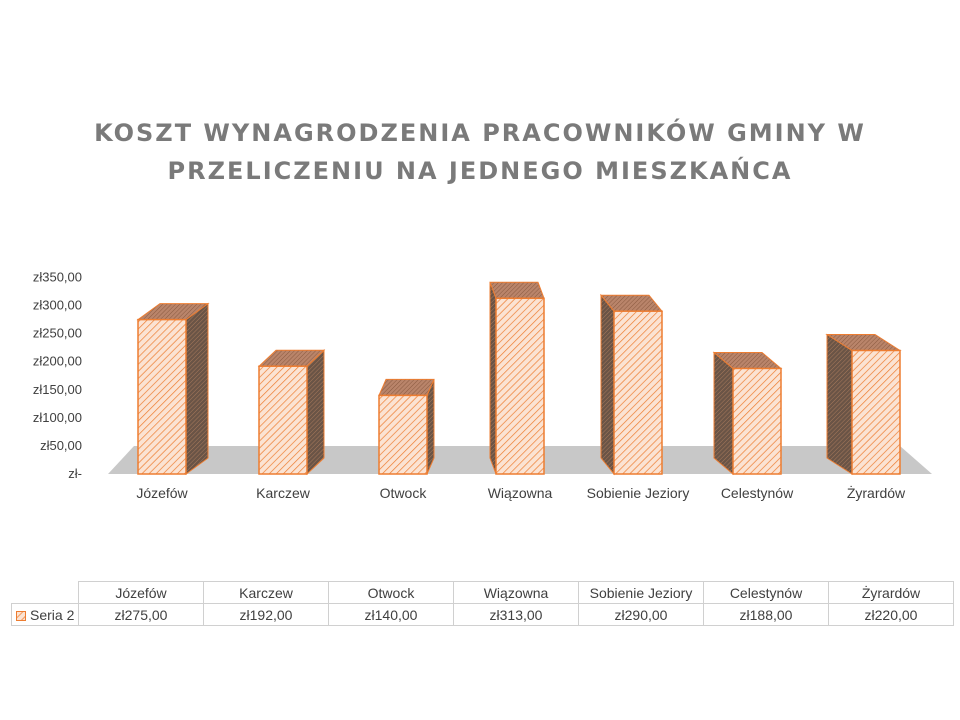  Describe the element at coordinates (57, 361) in the screenshot. I see `y-tick-label: zł200,00` at that location.